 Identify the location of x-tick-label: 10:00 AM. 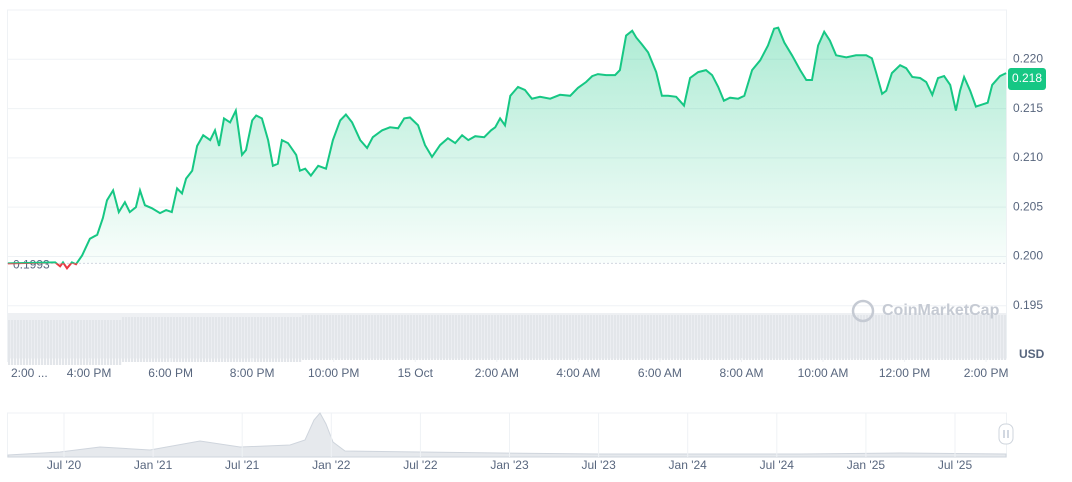
(823, 373).